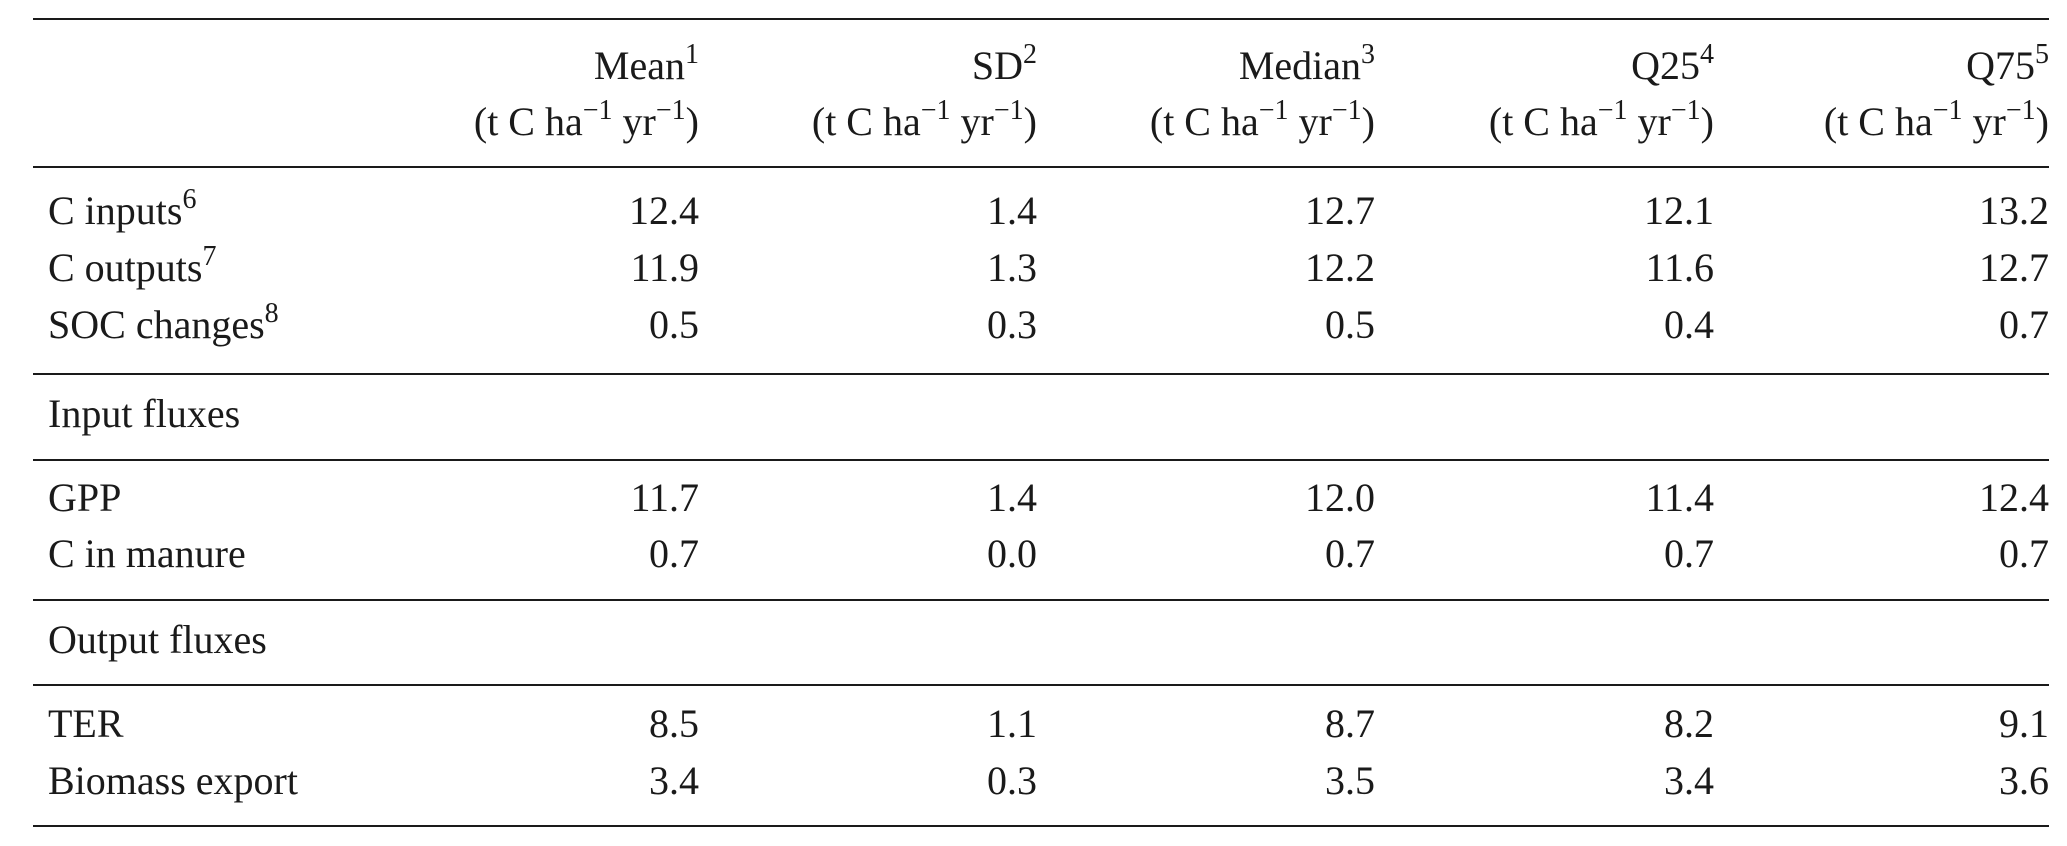 The width and height of the screenshot is (2067, 846). What do you see at coordinates (1679, 497) in the screenshot?
I see `cell-q25: 11.4` at bounding box center [1679, 497].